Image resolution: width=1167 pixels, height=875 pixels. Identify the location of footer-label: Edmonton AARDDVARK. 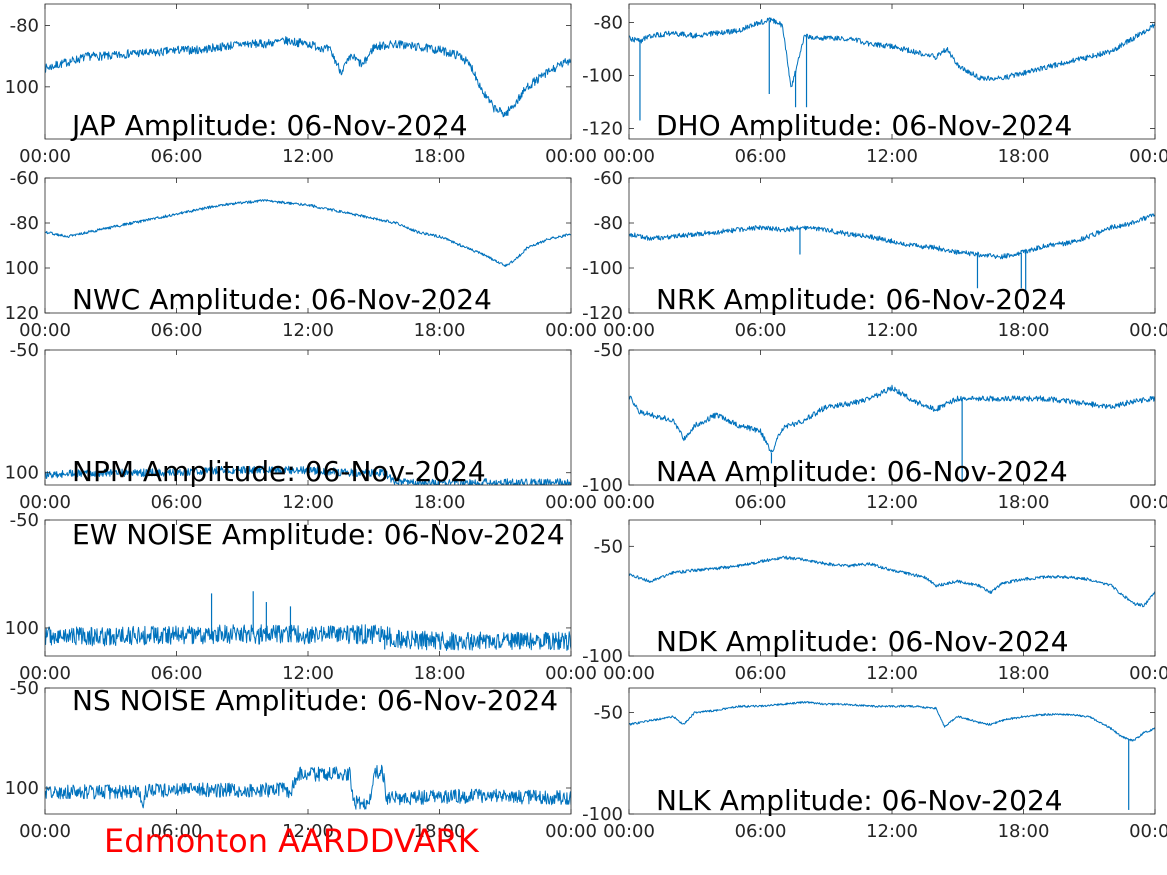
(291, 841).